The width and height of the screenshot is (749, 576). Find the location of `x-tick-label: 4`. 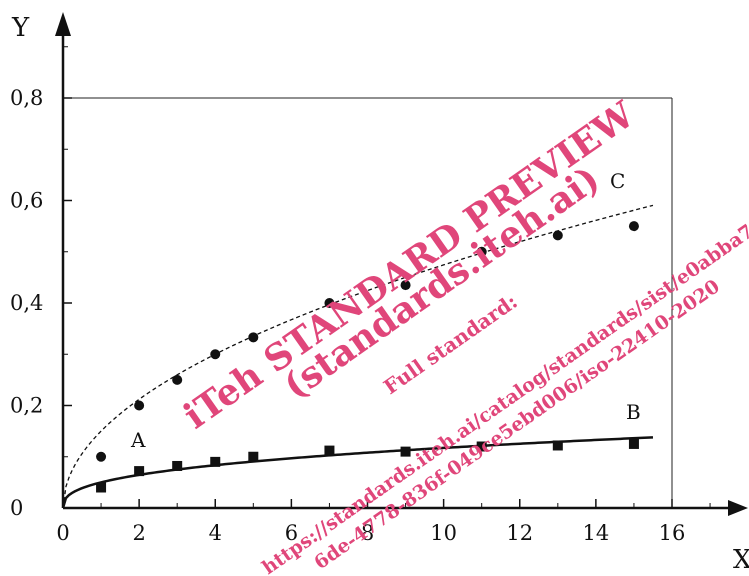

x-tick-label: 4 is located at coordinates (215, 533).